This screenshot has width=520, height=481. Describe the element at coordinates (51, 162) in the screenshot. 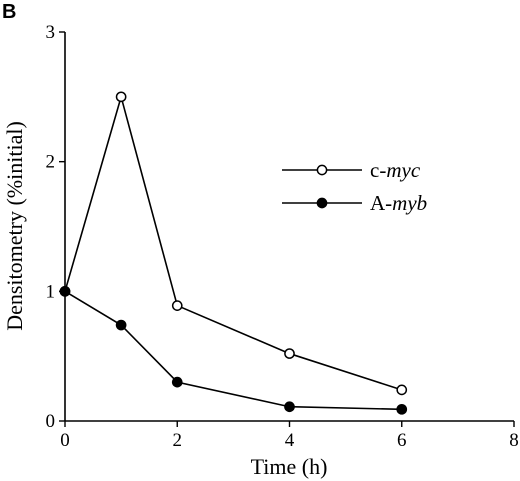

I see `y-tick-label: 2` at that location.